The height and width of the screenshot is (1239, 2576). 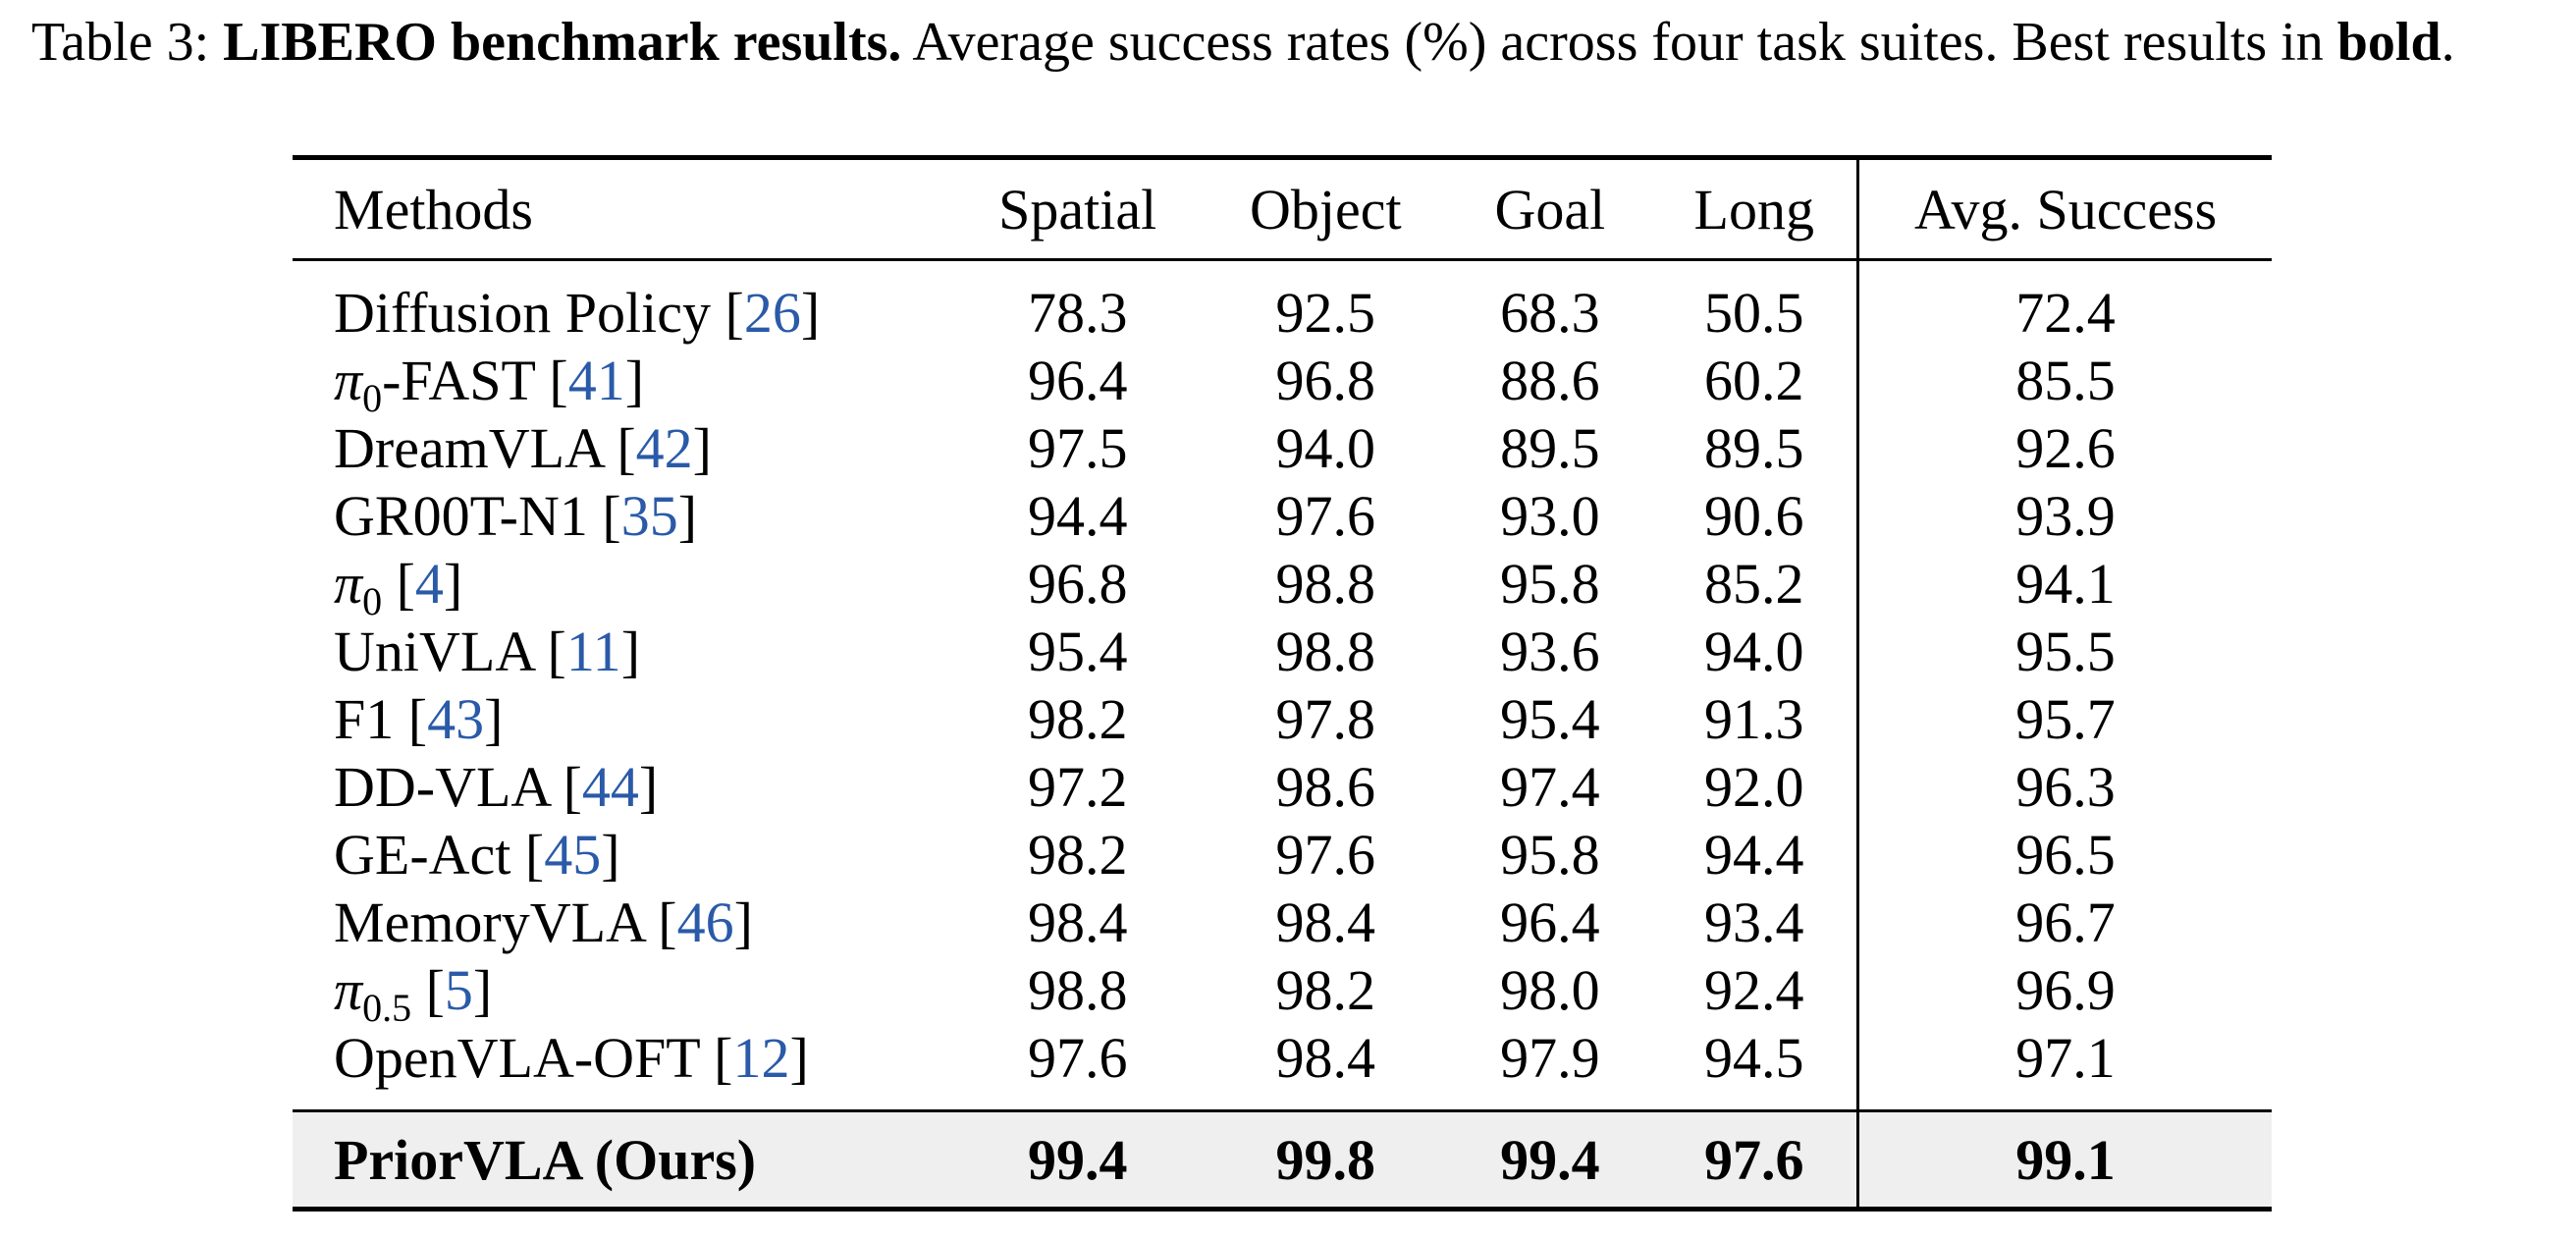 I want to click on citation-link: 5, so click(x=458, y=990).